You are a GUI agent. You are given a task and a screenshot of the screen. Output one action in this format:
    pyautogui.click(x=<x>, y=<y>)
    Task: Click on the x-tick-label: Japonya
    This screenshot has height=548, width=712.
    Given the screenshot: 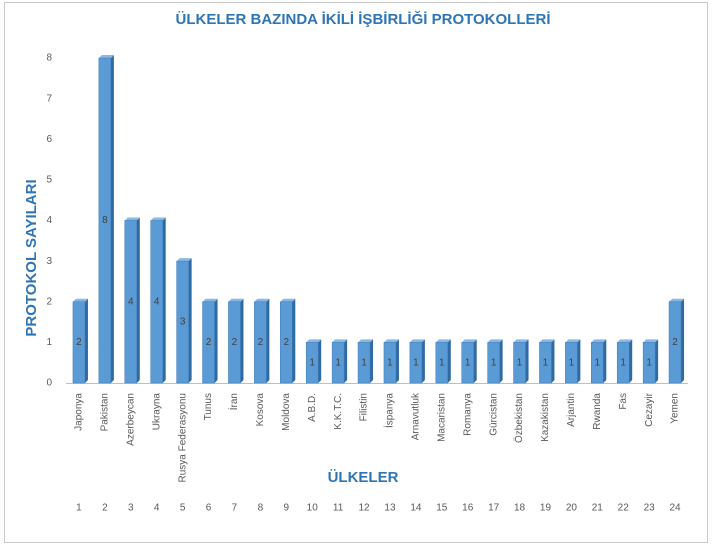 What is the action you would take?
    pyautogui.click(x=79, y=412)
    